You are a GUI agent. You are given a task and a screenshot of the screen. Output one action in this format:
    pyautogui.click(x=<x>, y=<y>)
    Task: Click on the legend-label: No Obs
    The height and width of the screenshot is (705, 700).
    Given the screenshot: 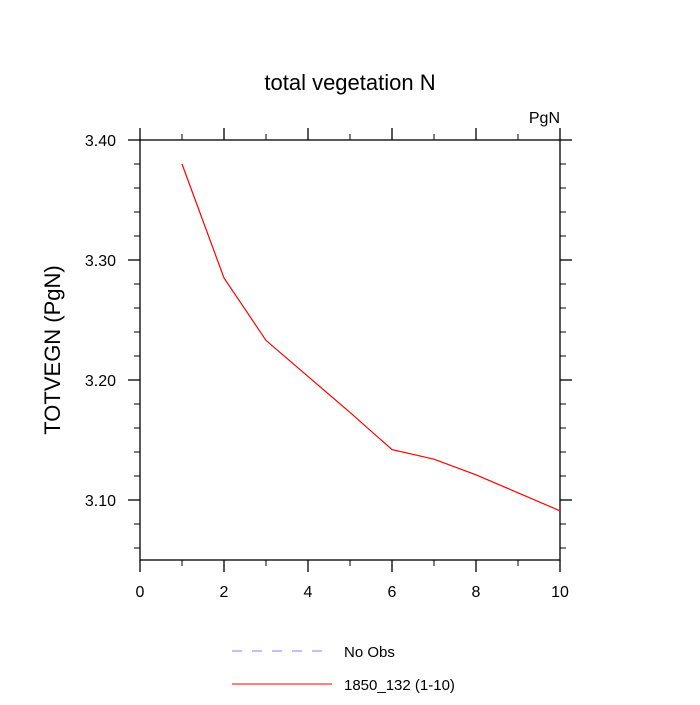 What is the action you would take?
    pyautogui.click(x=369, y=652)
    